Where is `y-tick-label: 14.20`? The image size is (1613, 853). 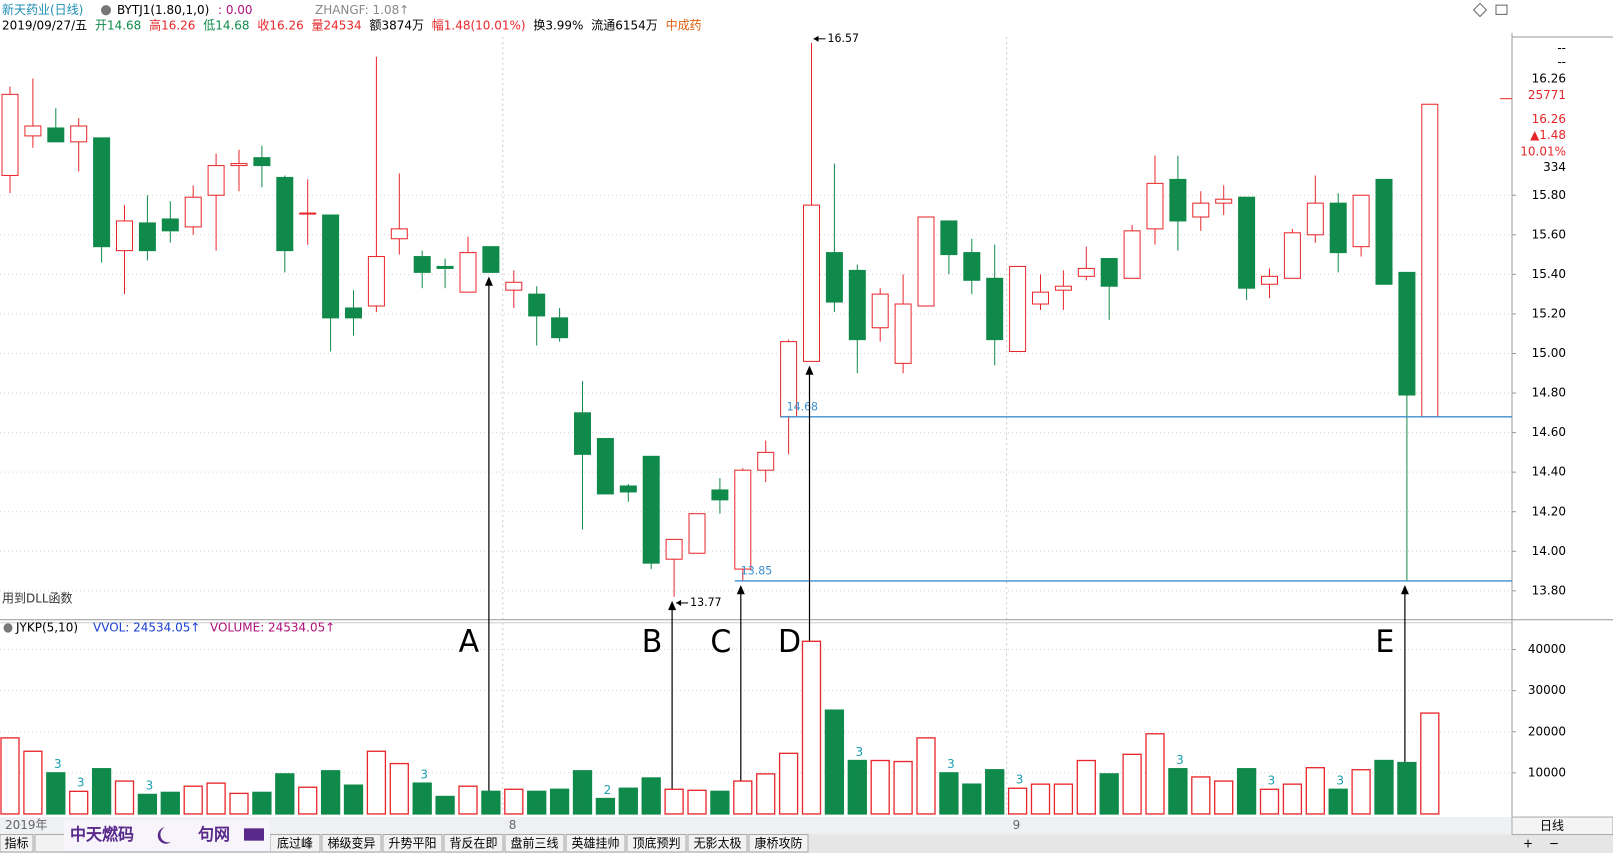
y-tick-label: 14.20 is located at coordinates (1549, 511).